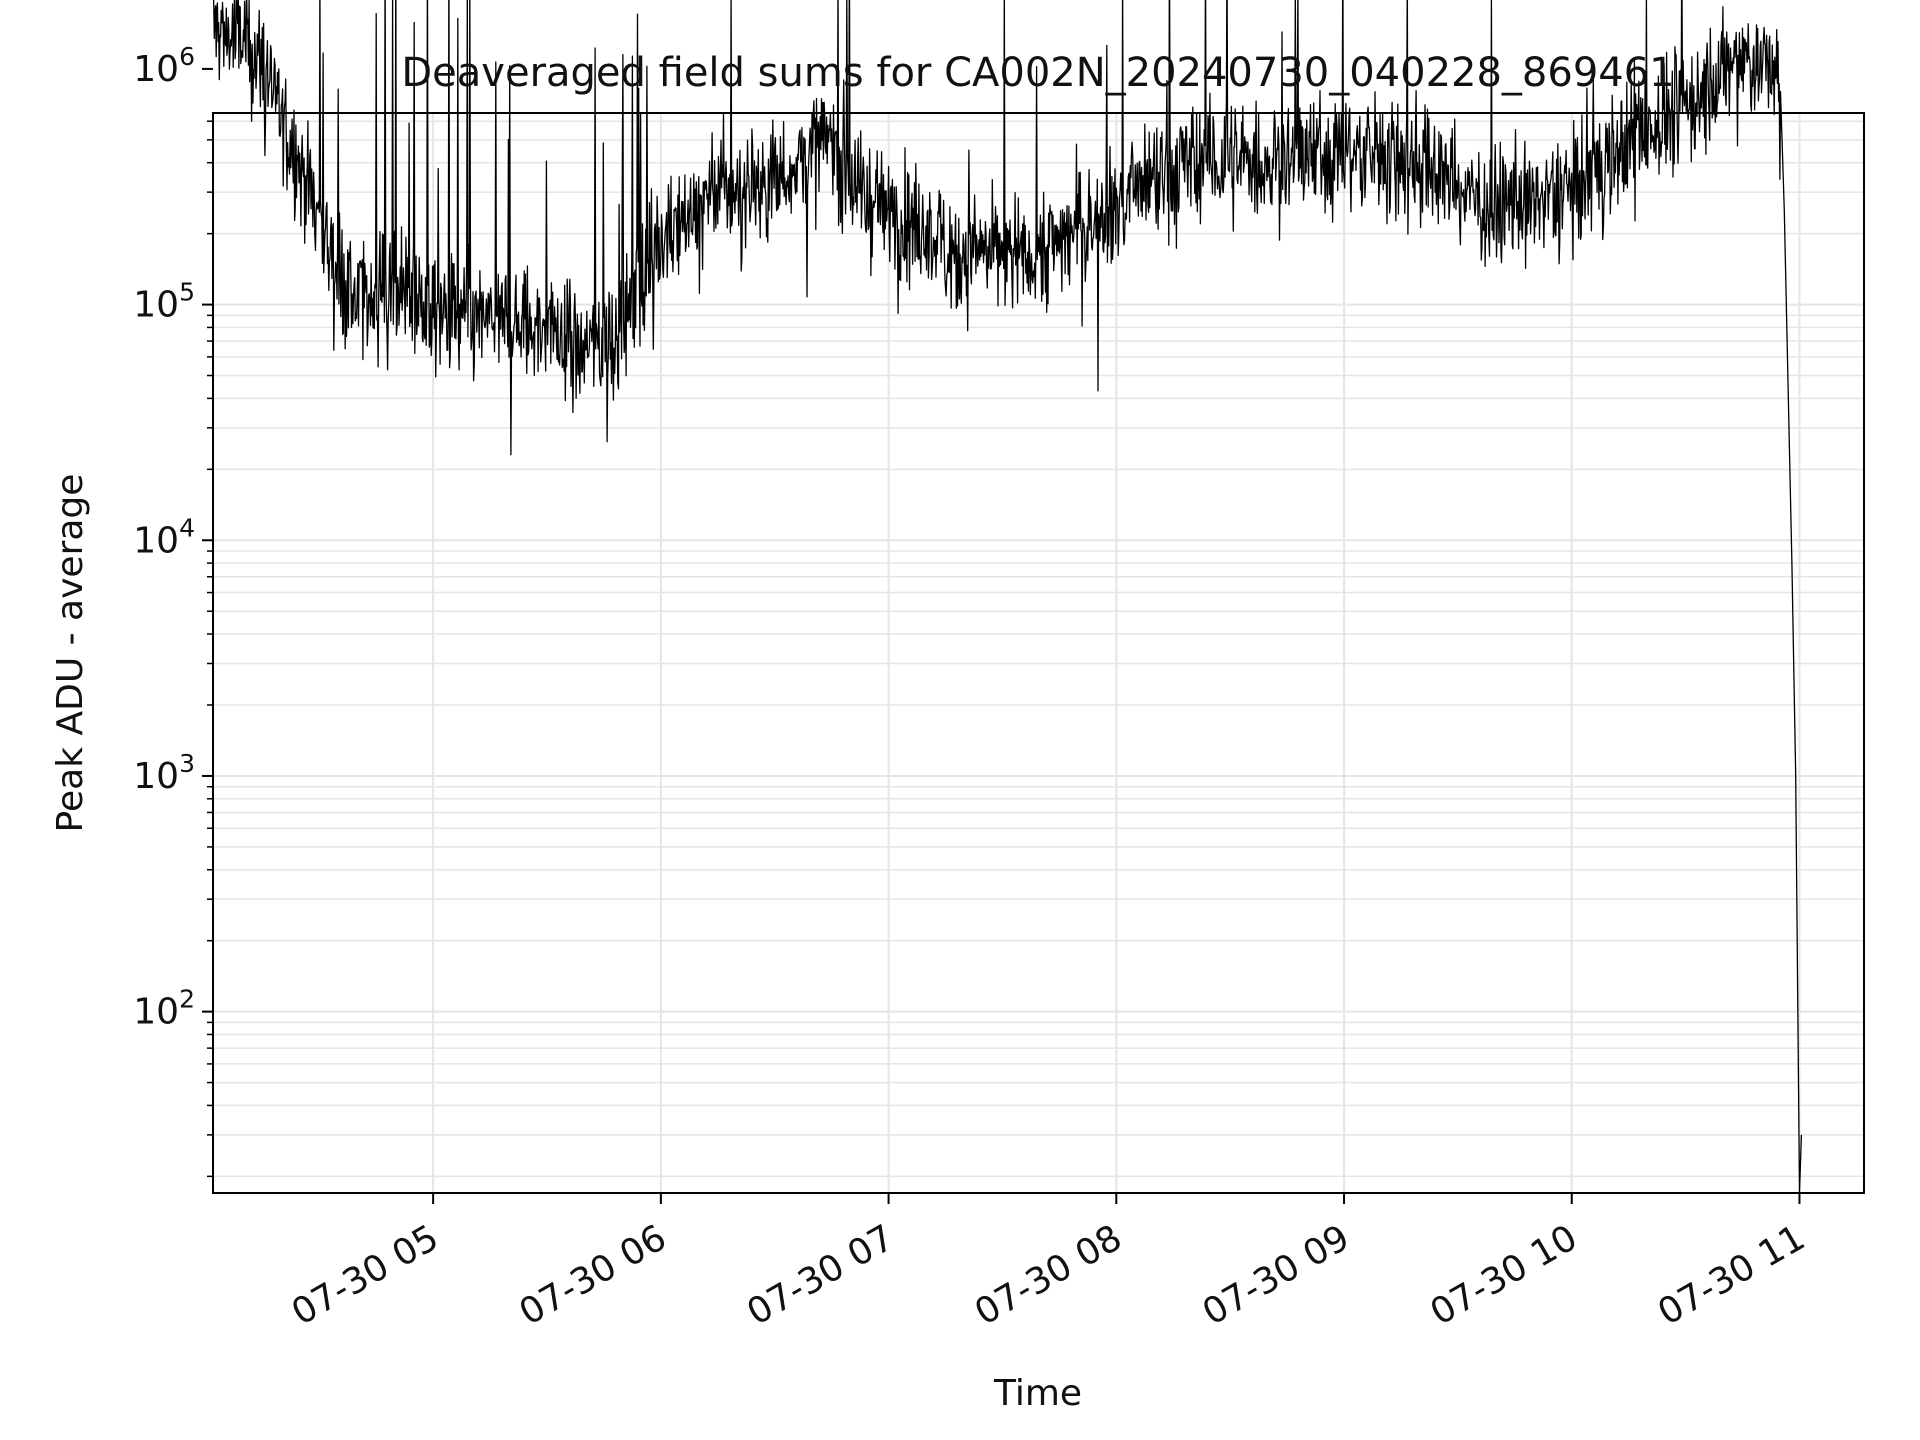 This screenshot has height=1440, width=1920. I want to click on y-tick-label: 10², so click(164, 1009).